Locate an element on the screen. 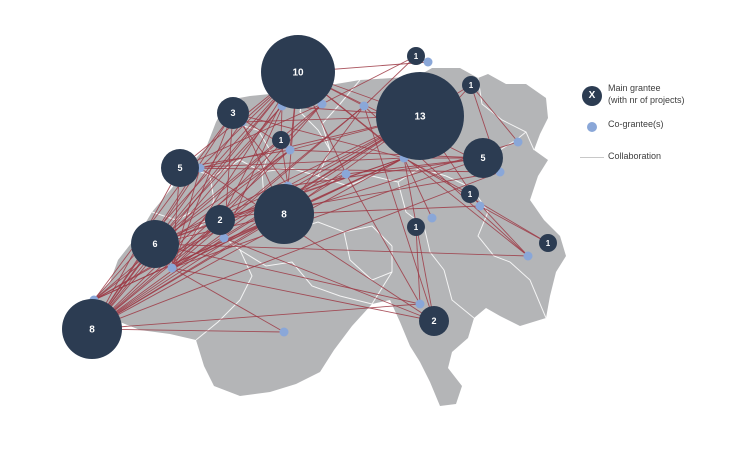 The image size is (747, 455). legend-co-grantee: Co-grantee(s) is located at coordinates (658, 134).